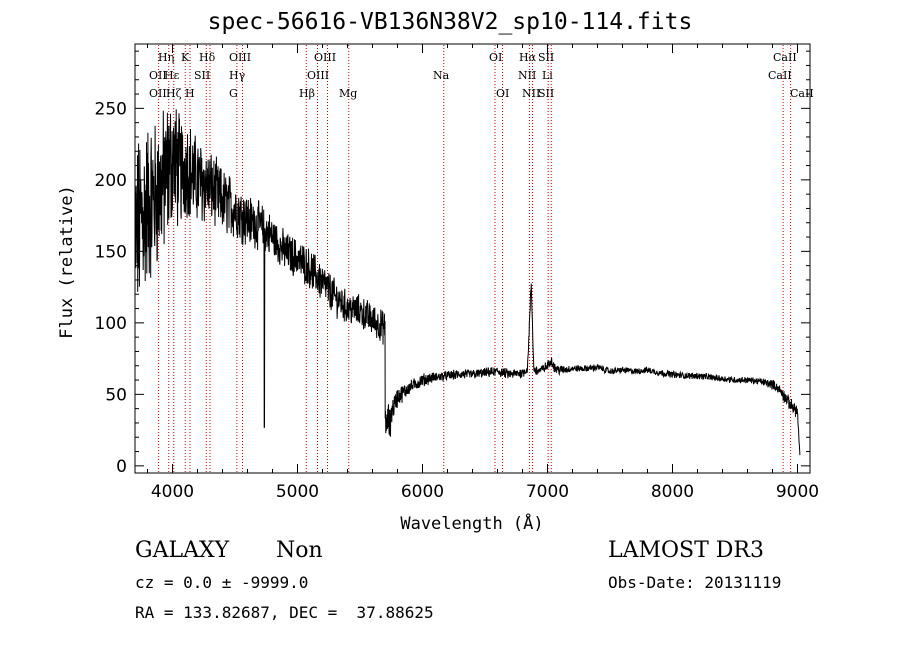 The height and width of the screenshot is (649, 900). Describe the element at coordinates (348, 93) in the screenshot. I see `line-marker-label: Mg` at that location.